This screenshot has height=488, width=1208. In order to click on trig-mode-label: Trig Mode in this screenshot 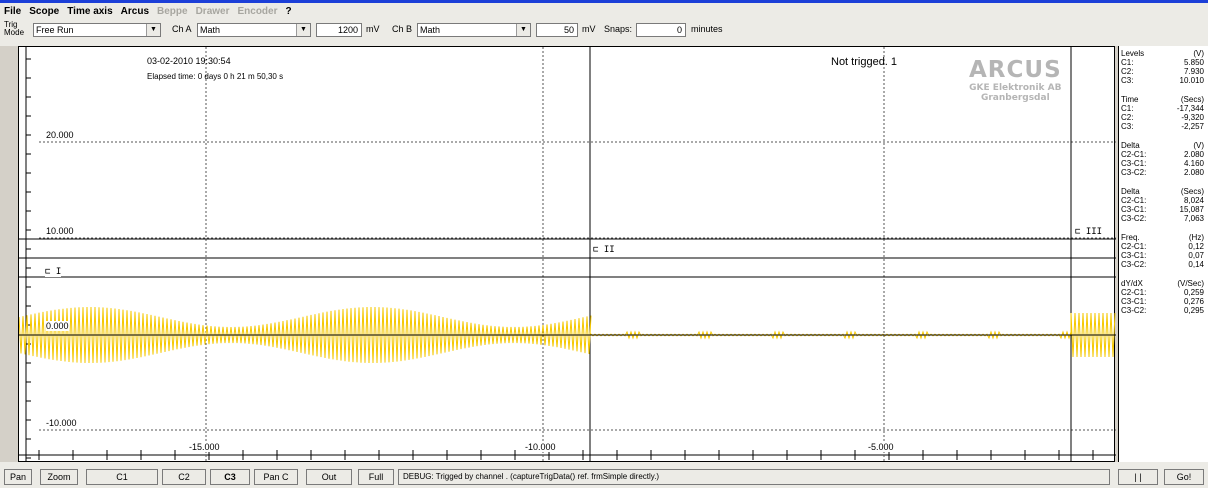, I will do `click(14, 29)`.